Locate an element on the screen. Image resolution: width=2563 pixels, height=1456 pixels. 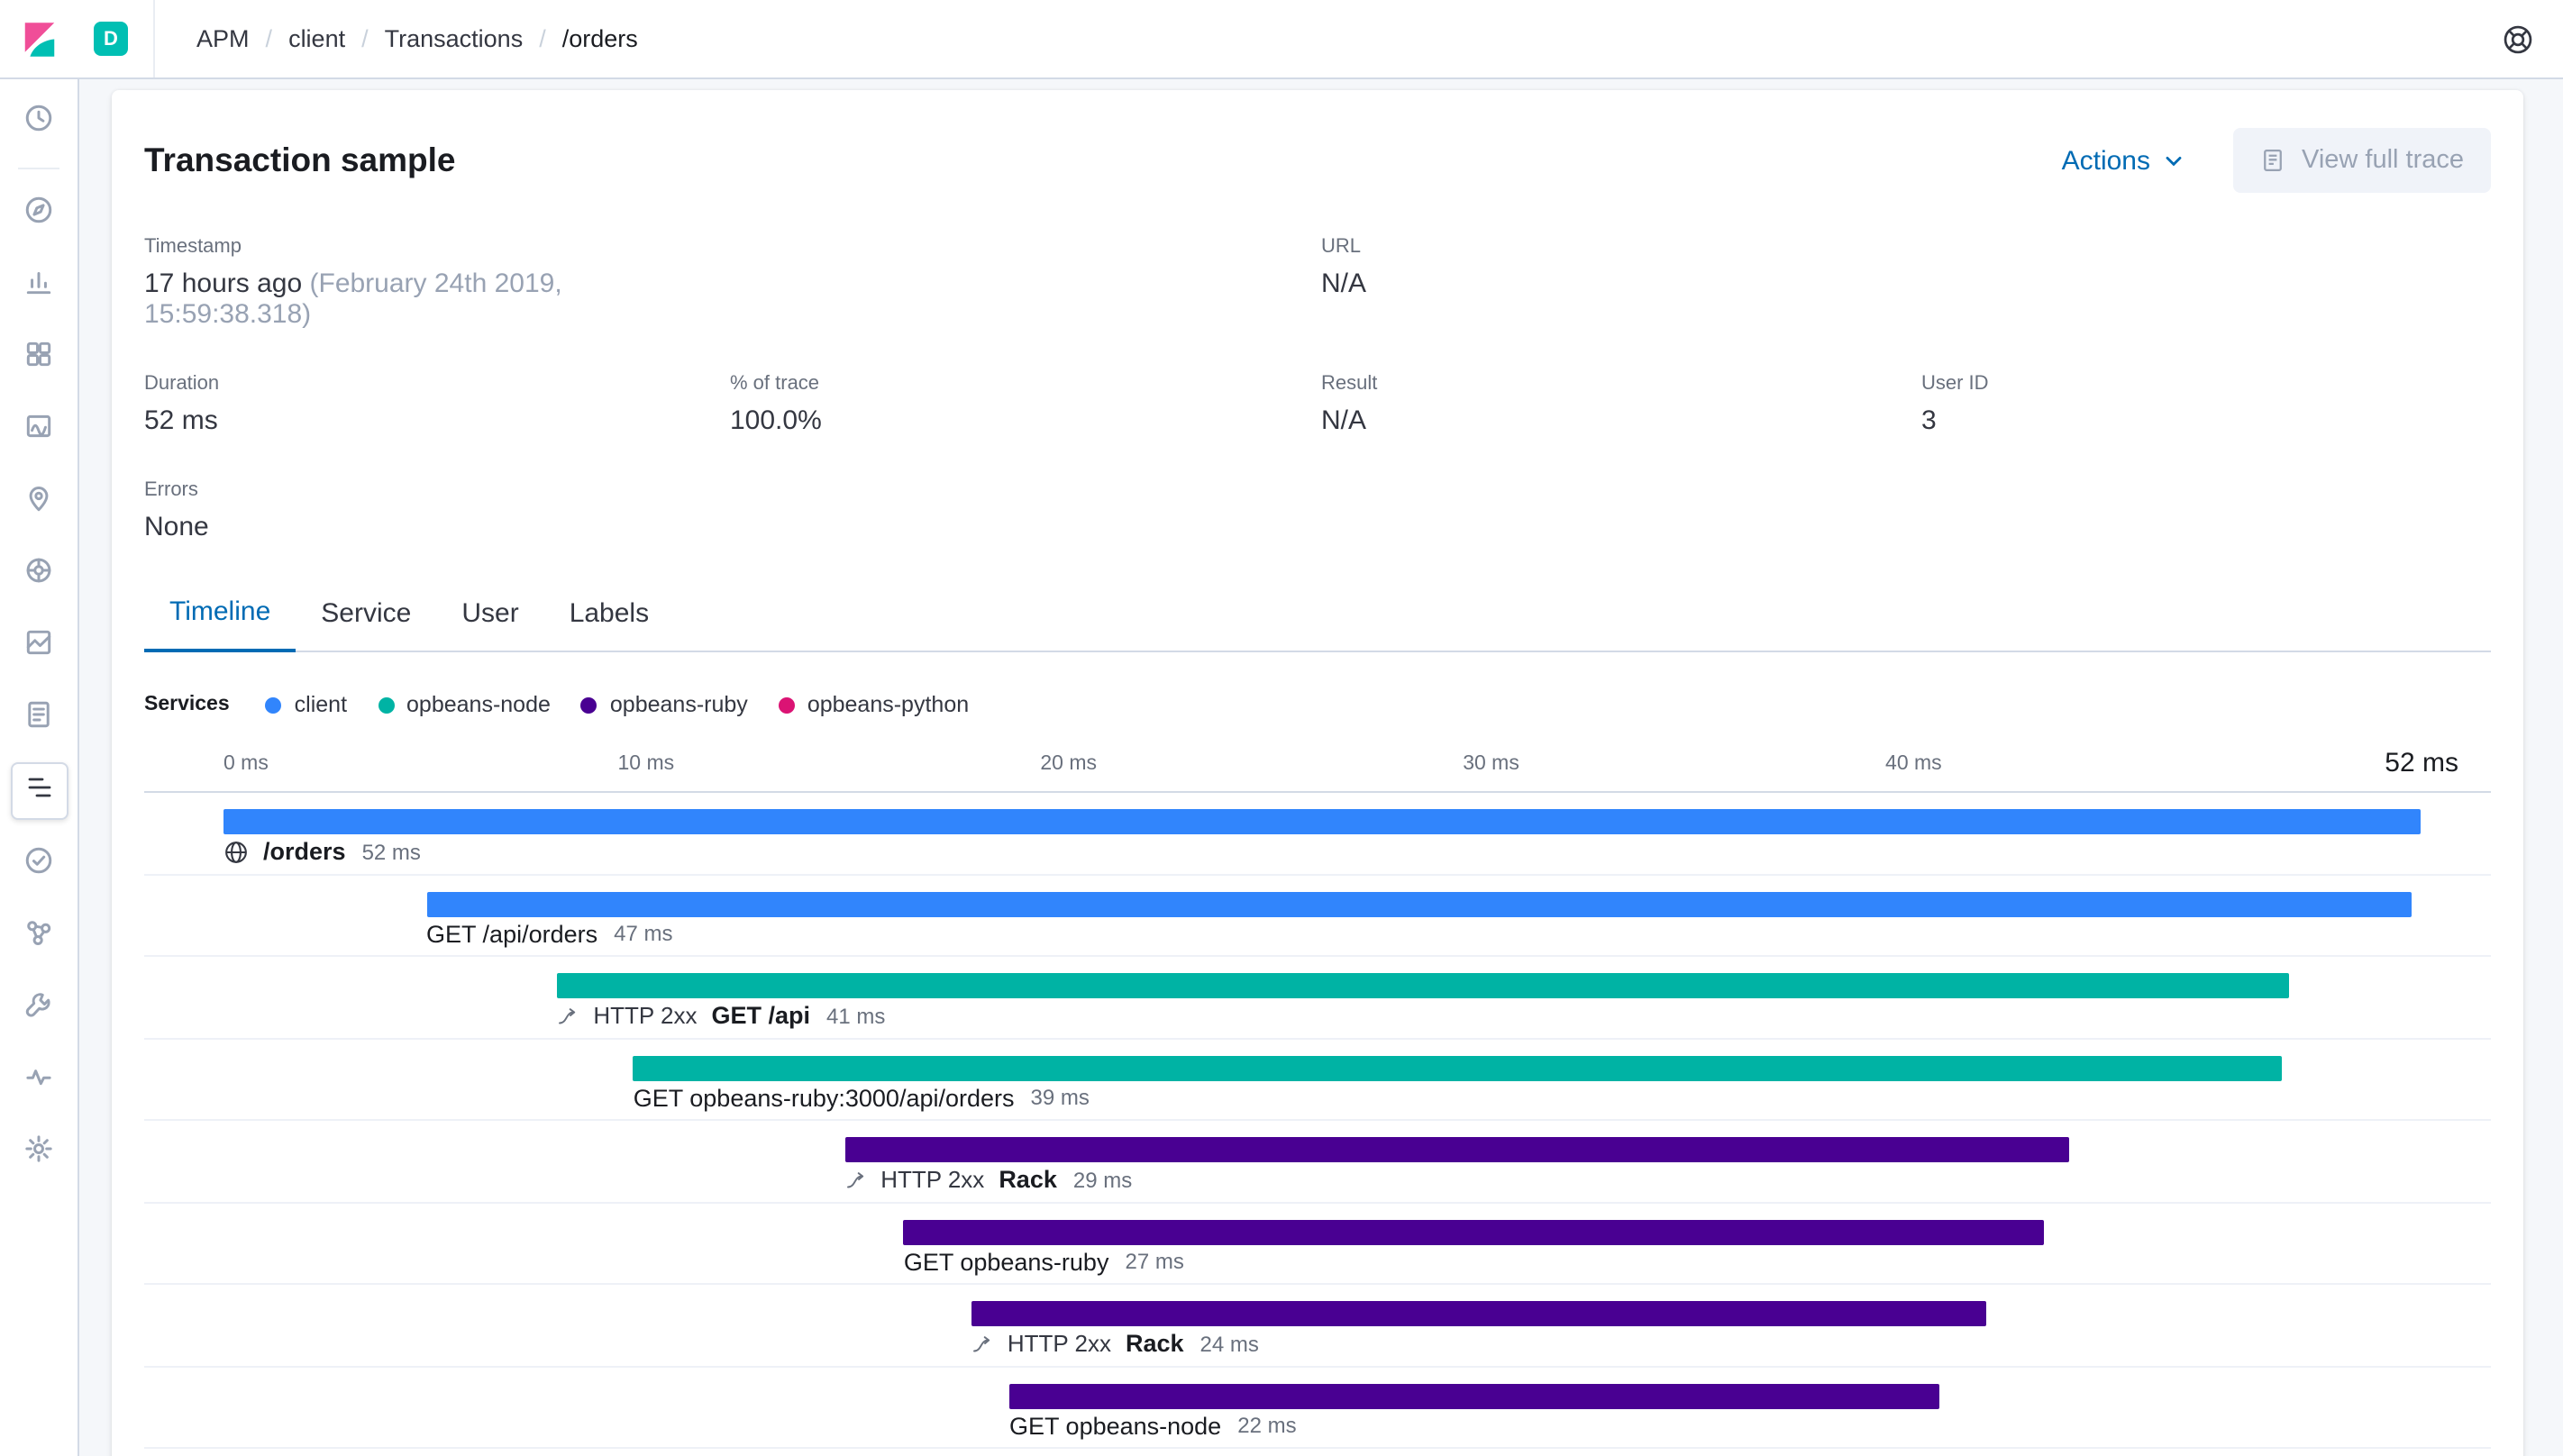
span-duration: 52 ms is located at coordinates (391, 852).